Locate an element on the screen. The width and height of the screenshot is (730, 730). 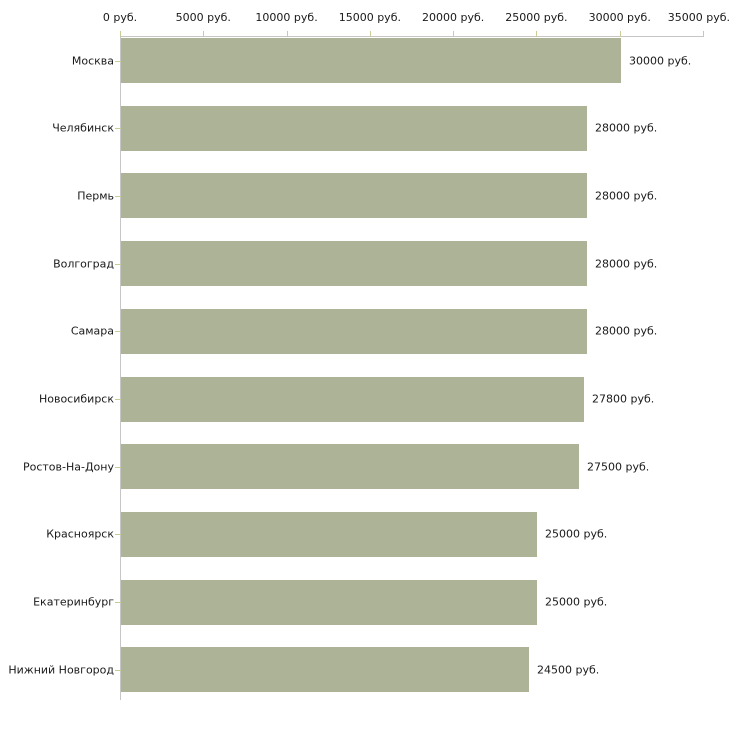
x-tick-label: 35000 руб. is located at coordinates (698, 17).